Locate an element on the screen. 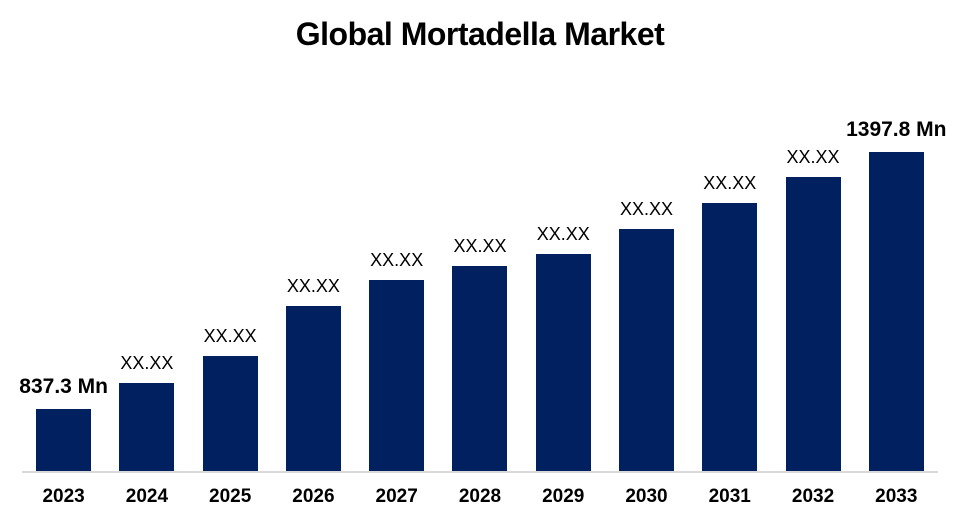 The width and height of the screenshot is (960, 525). x-axis-label-2029: 2029 is located at coordinates (563, 496).